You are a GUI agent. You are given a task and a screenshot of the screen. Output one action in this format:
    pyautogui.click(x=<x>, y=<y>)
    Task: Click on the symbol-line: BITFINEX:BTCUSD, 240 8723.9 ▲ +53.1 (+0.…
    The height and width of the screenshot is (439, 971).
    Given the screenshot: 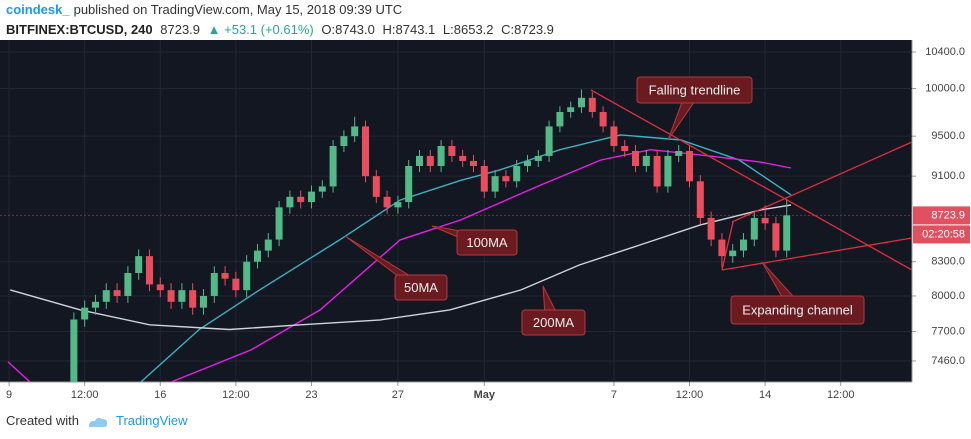 What is the action you would take?
    pyautogui.click(x=486, y=30)
    